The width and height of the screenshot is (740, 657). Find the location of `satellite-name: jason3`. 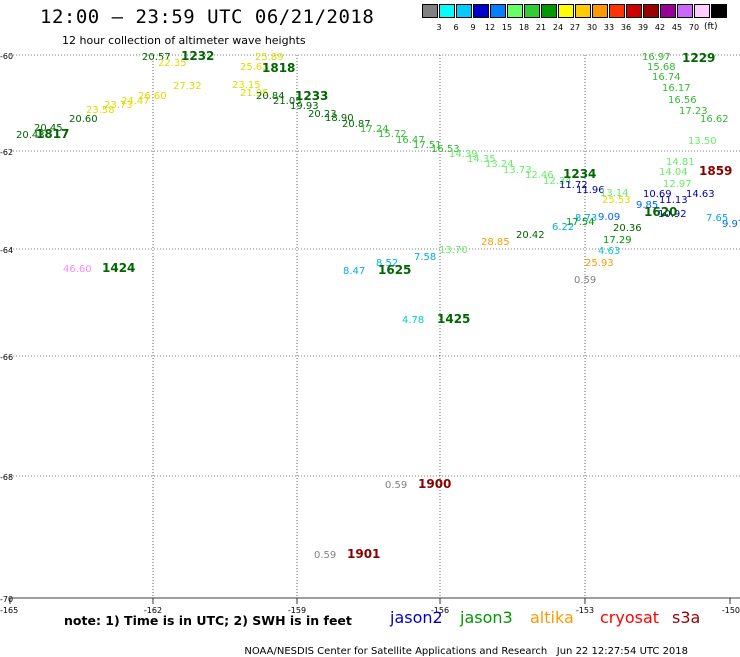

satellite-name: jason3 is located at coordinates (486, 617).